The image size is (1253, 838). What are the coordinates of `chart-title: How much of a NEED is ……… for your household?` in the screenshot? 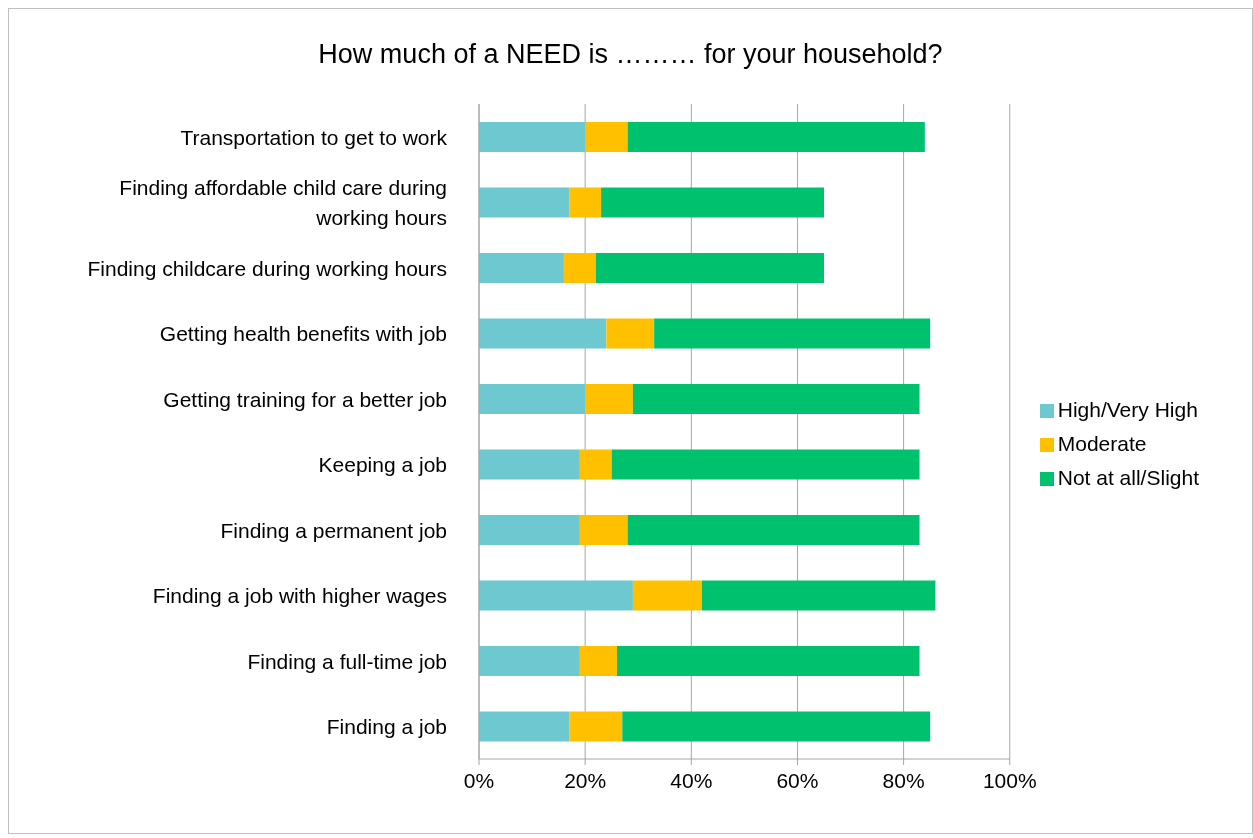 It's located at (630, 53).